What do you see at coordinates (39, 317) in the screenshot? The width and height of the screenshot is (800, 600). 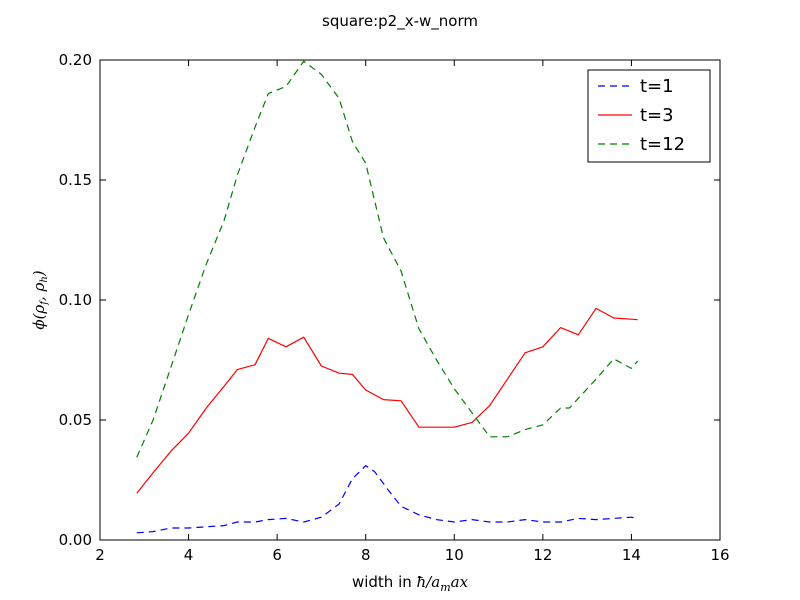 I see `y-axis-label-main: ϕ(ρ` at bounding box center [39, 317].